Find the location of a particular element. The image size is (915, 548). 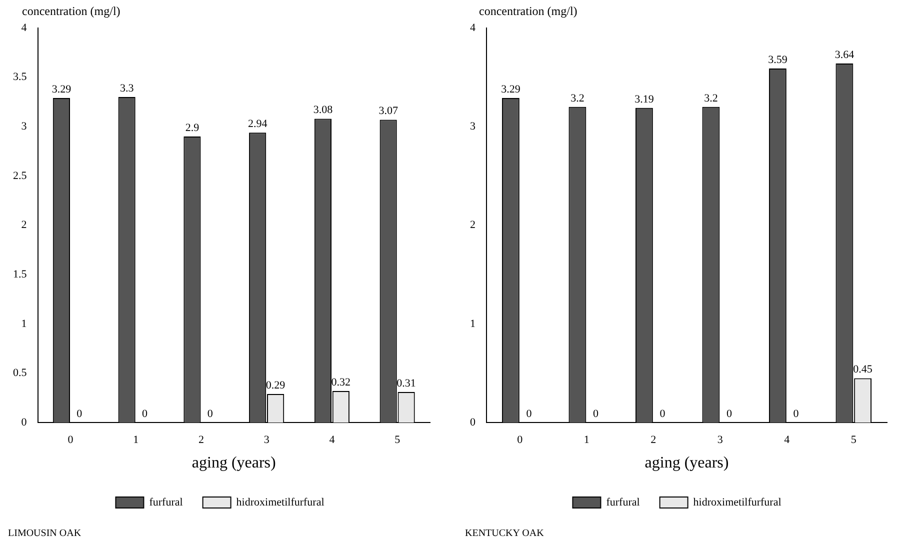

y-tick-label: 0.5 is located at coordinates (20, 373).